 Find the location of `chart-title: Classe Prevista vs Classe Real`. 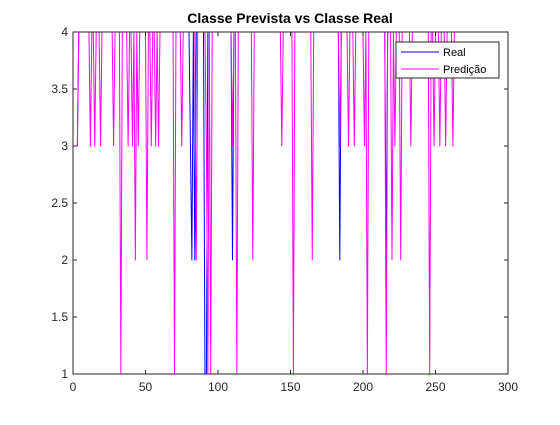

chart-title: Classe Prevista vs Classe Real is located at coordinates (289, 18).